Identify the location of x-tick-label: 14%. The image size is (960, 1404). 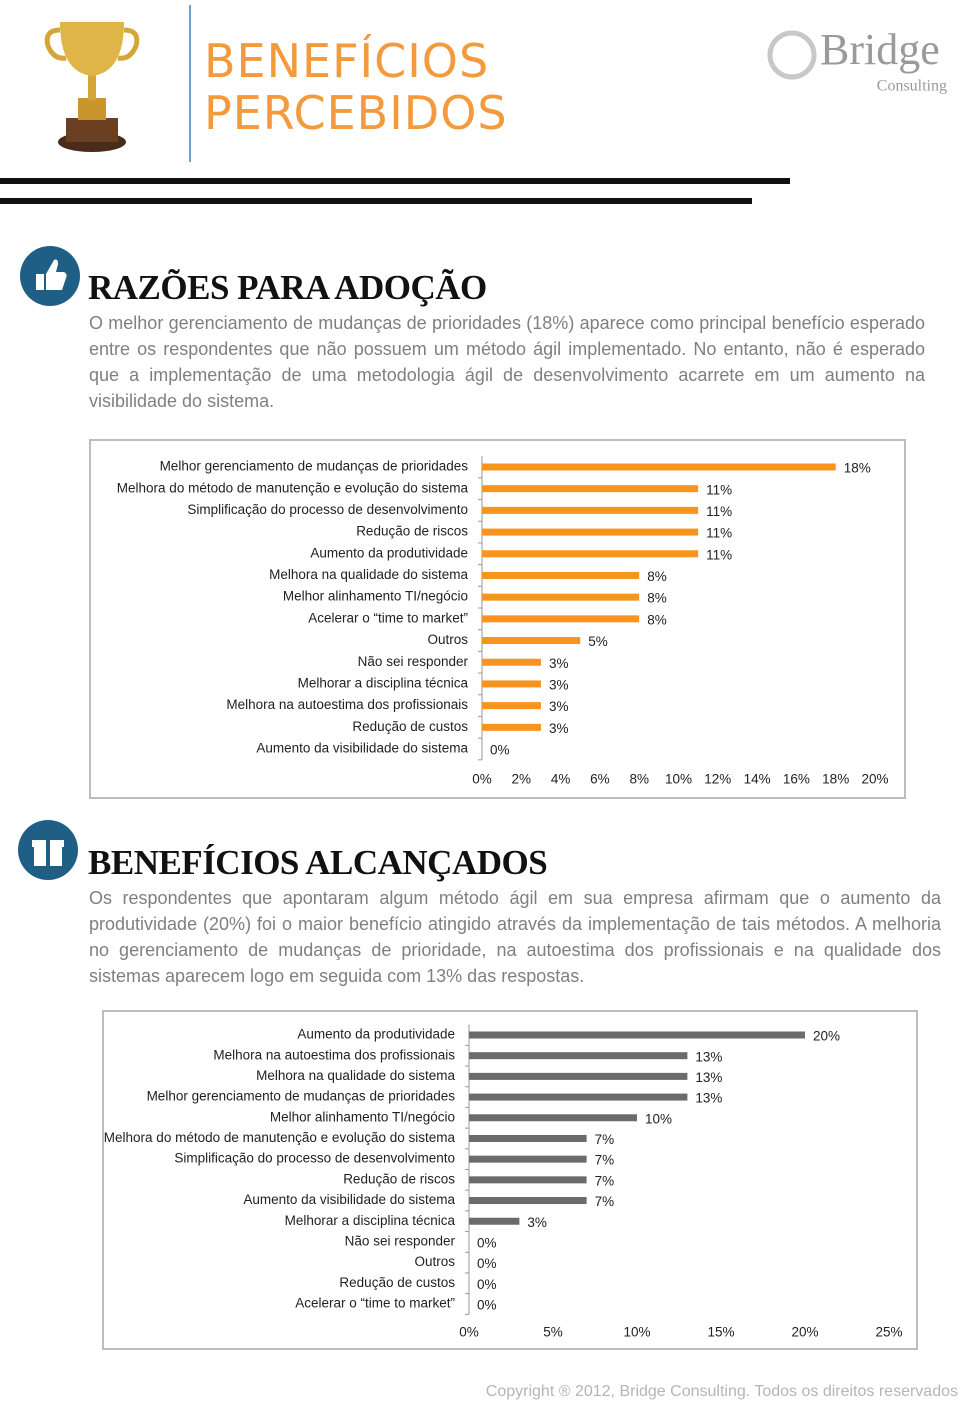
(757, 779).